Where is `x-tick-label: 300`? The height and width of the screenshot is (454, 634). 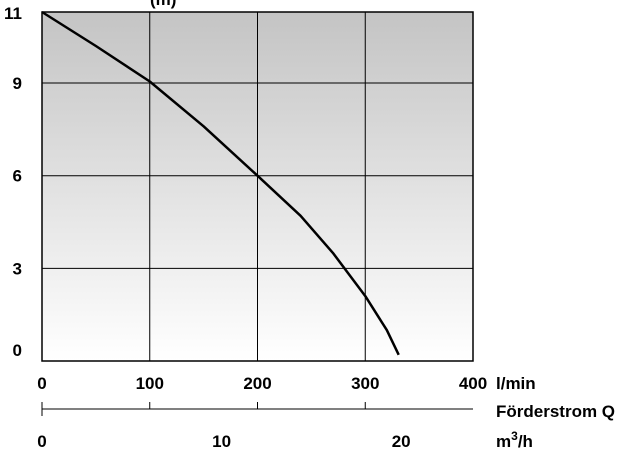
x-tick-label: 300 is located at coordinates (365, 383).